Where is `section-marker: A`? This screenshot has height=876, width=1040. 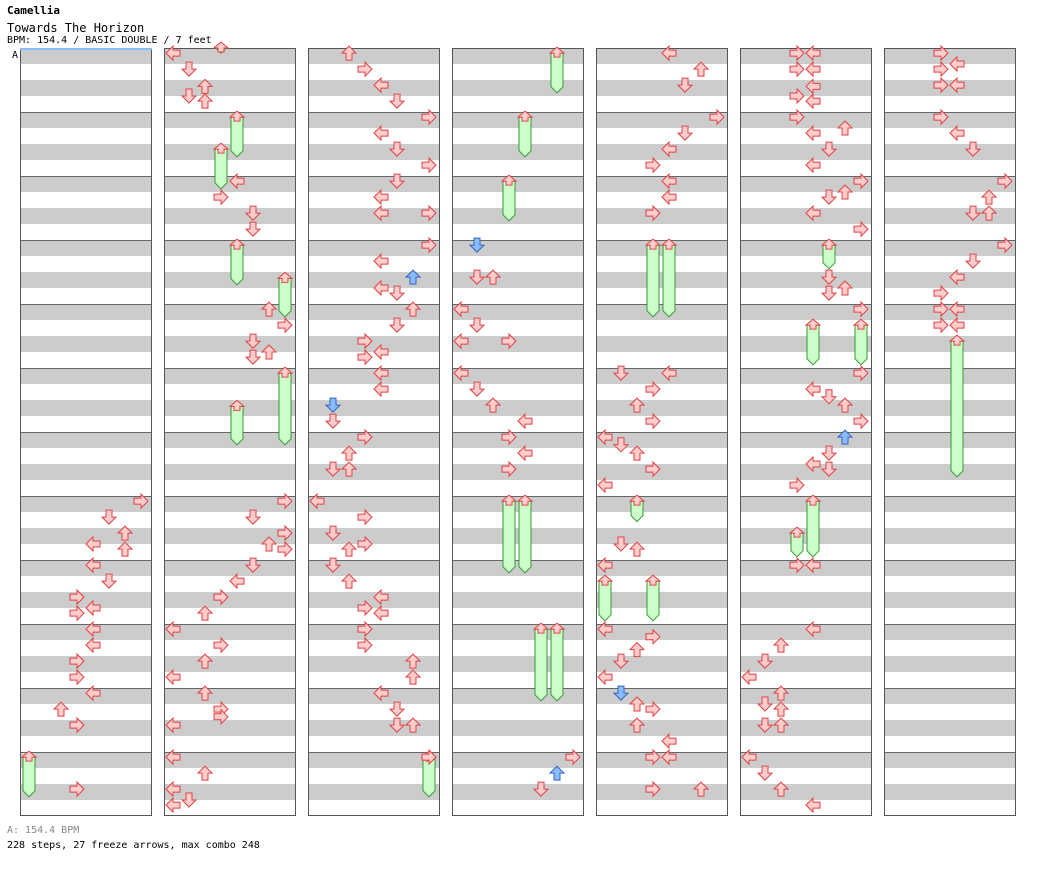
section-marker: A is located at coordinates (15, 55).